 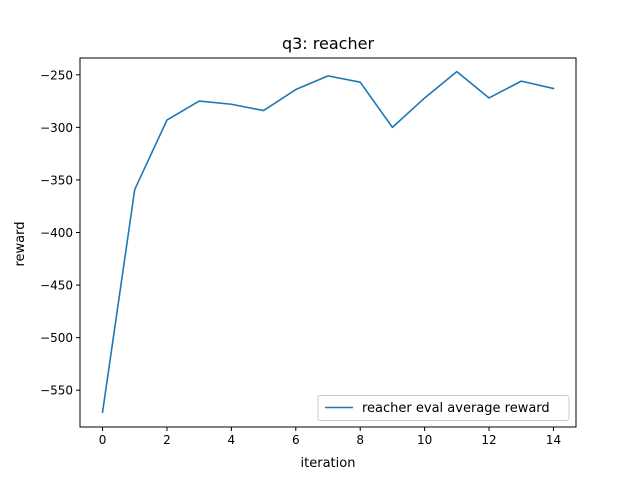 I want to click on legend-box, so click(x=443, y=408).